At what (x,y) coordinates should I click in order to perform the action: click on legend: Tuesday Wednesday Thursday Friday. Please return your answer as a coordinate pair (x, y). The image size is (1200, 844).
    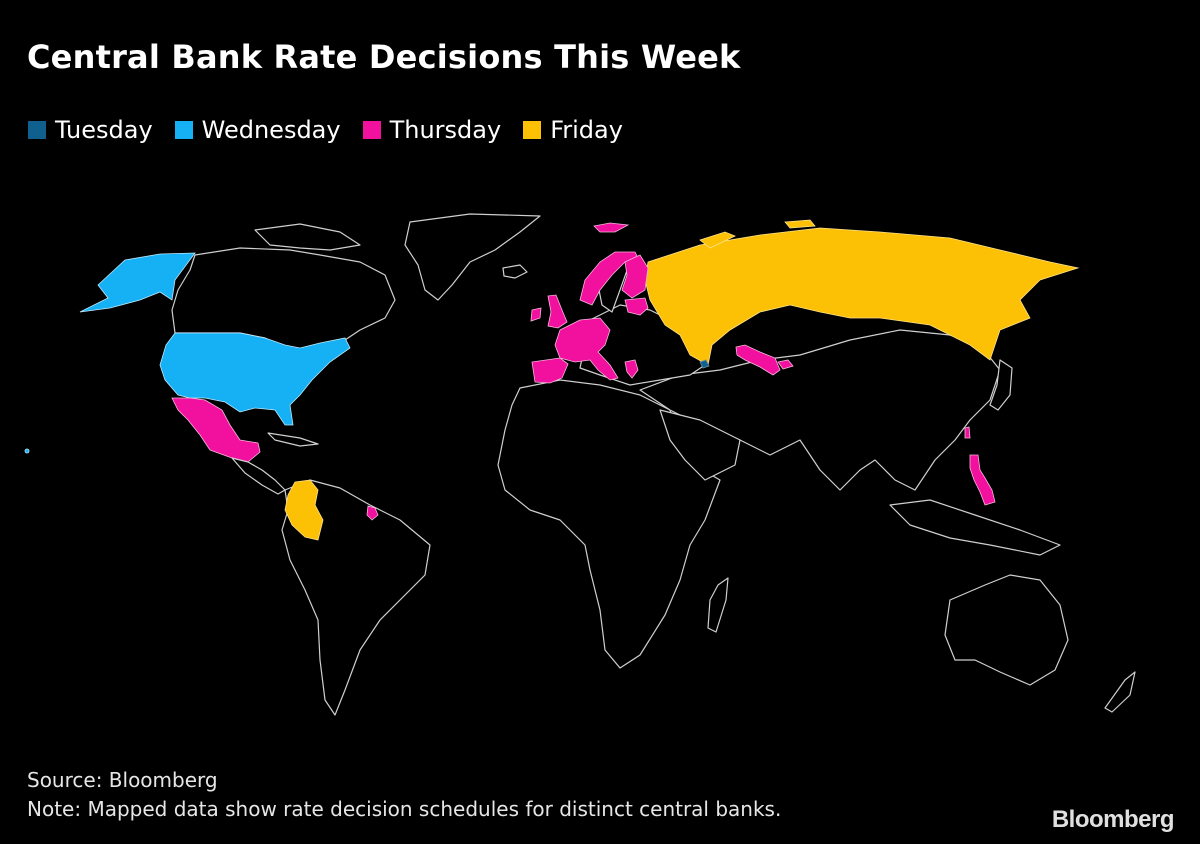
    Looking at the image, I should click on (336, 130).